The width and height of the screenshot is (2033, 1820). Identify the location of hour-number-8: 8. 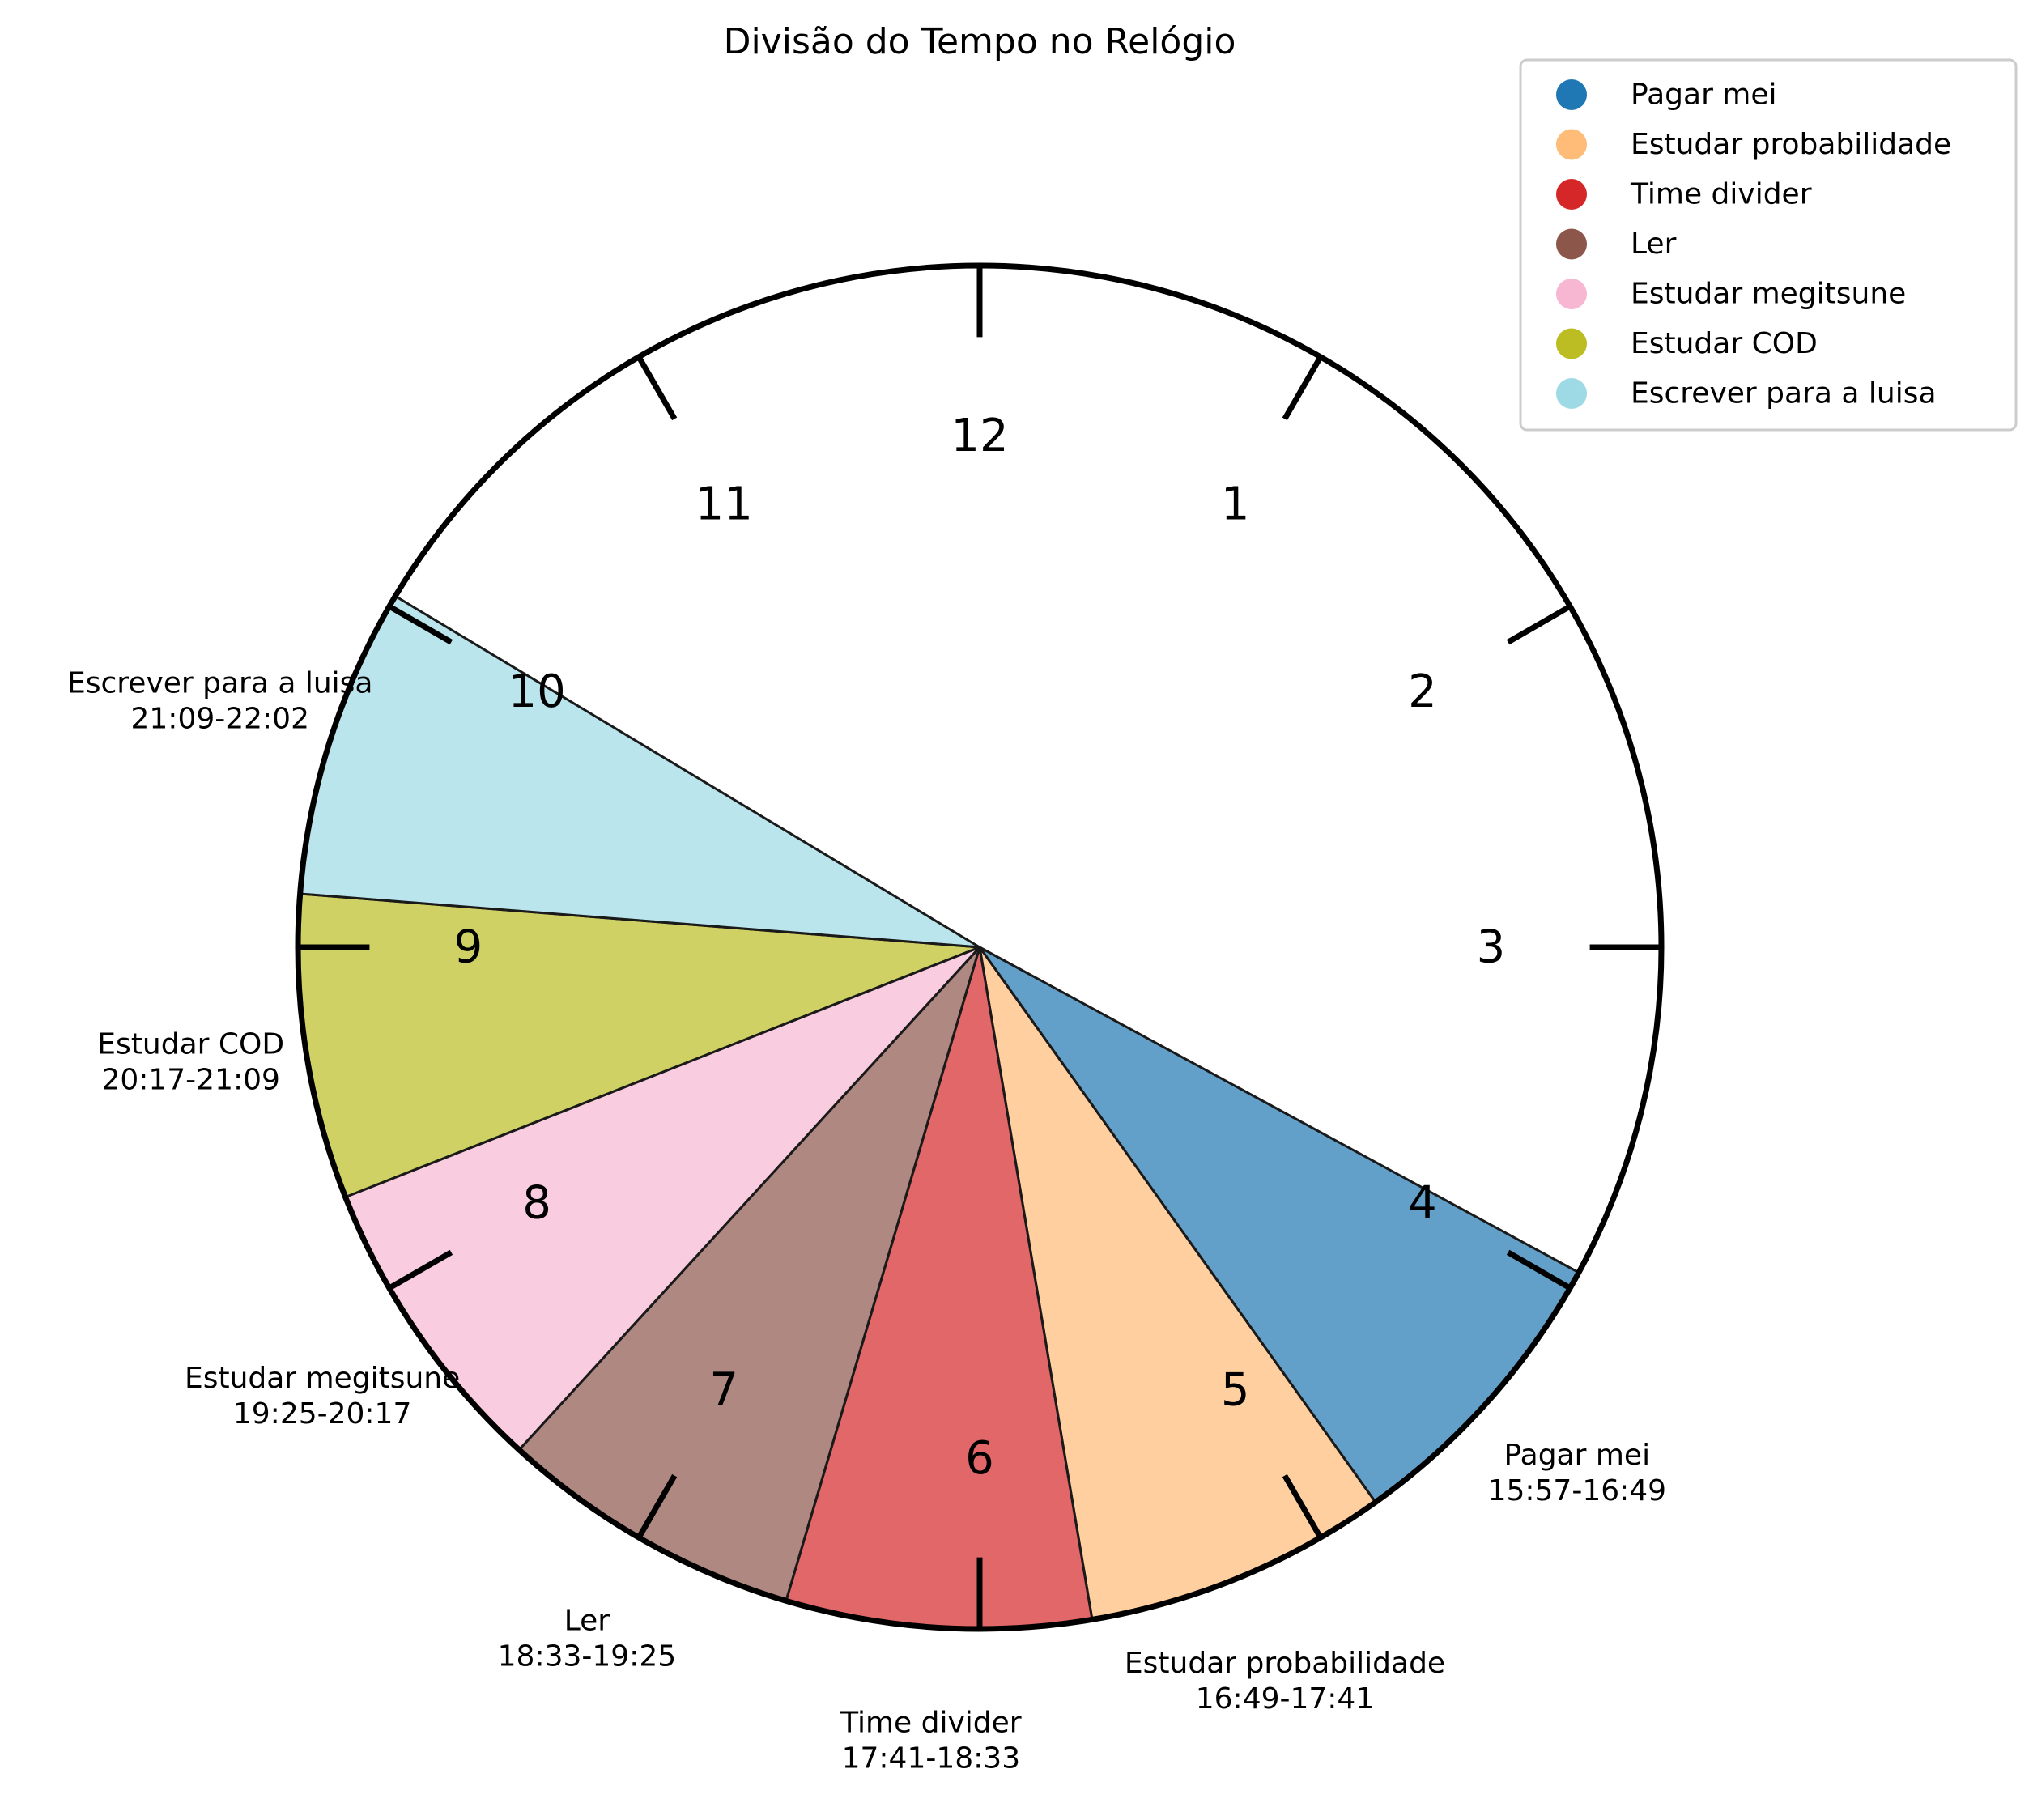
(536, 1203).